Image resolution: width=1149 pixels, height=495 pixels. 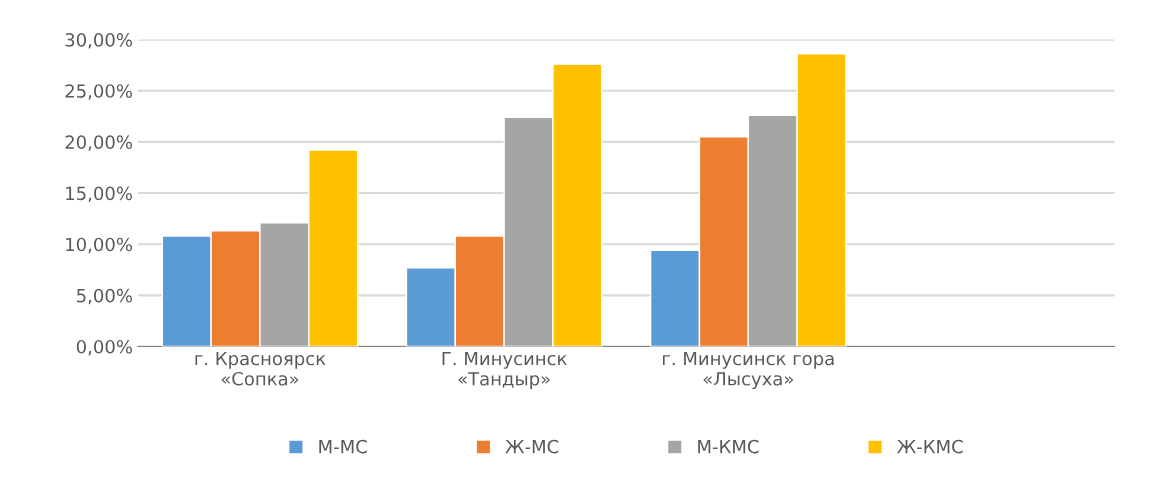 What do you see at coordinates (99, 245) in the screenshot?
I see `y-tick-label: 10,00%` at bounding box center [99, 245].